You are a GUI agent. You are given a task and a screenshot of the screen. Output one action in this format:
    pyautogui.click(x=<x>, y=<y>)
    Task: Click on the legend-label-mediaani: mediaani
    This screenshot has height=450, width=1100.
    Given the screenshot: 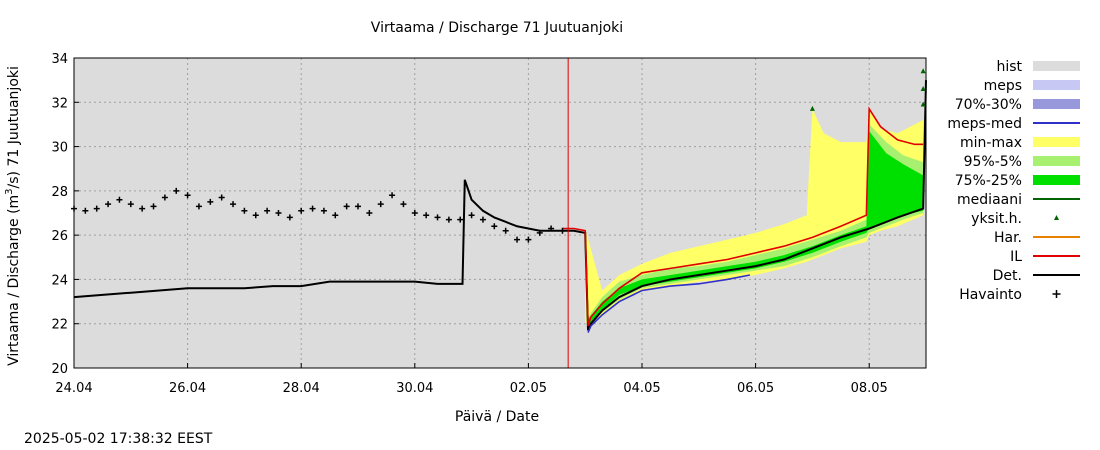 What is the action you would take?
    pyautogui.click(x=989, y=200)
    